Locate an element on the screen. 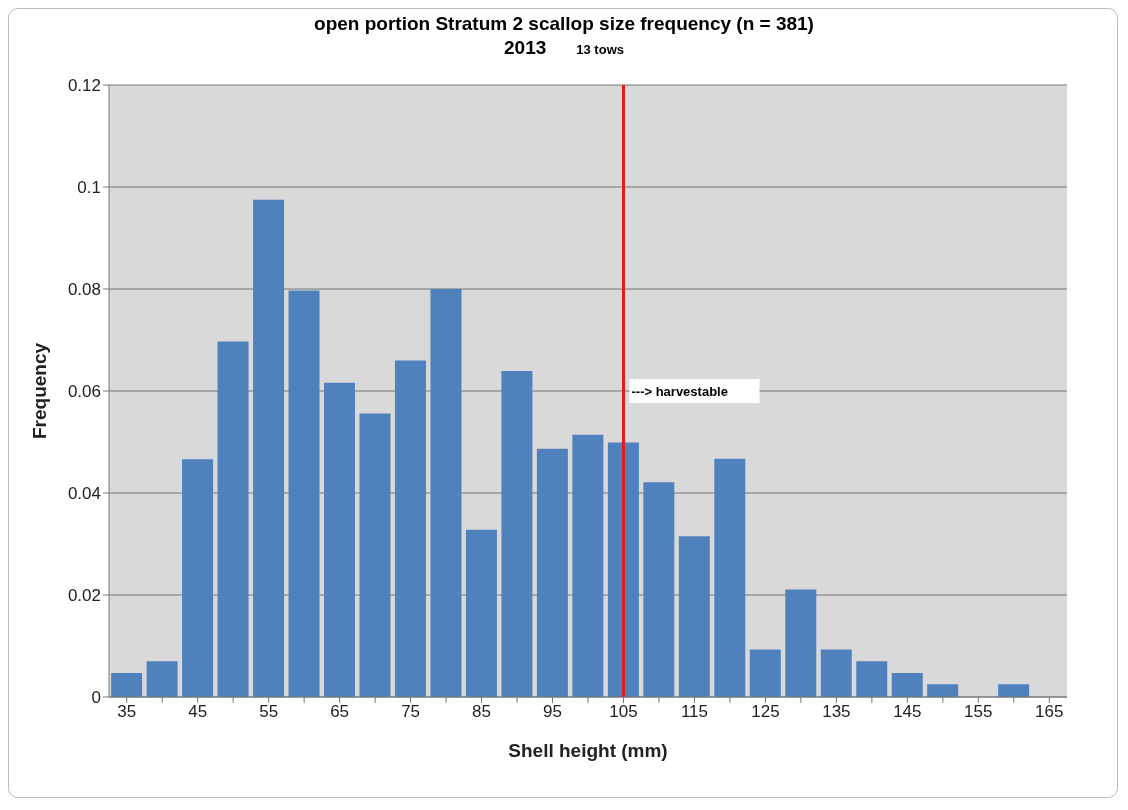  x-tick-label: 115 is located at coordinates (694, 712).